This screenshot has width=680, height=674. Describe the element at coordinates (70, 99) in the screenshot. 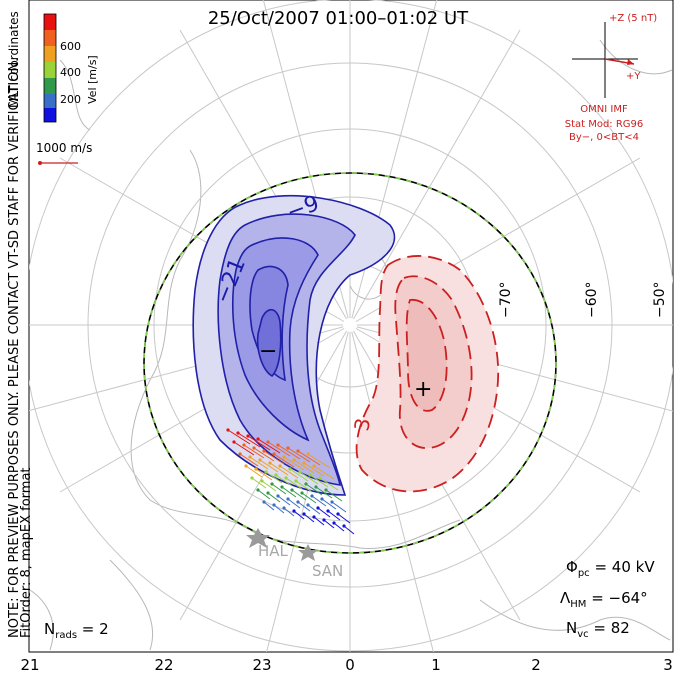

I see `colorbar-tick-200: 200` at that location.